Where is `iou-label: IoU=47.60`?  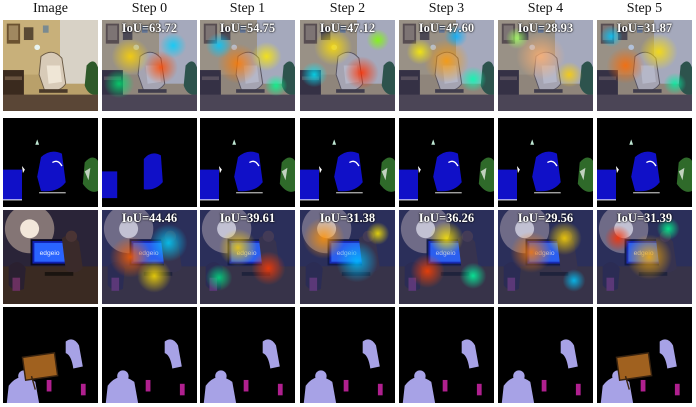 iou-label: IoU=47.60 is located at coordinates (446, 28).